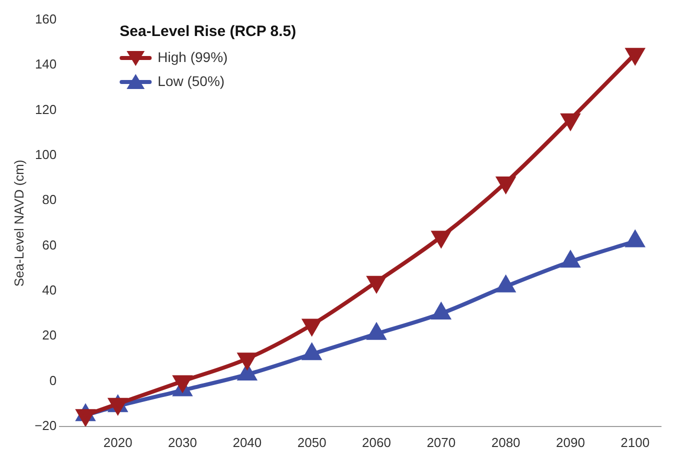 This screenshot has height=462, width=681. Describe the element at coordinates (570, 442) in the screenshot. I see `x-tick-label: 2090` at that location.